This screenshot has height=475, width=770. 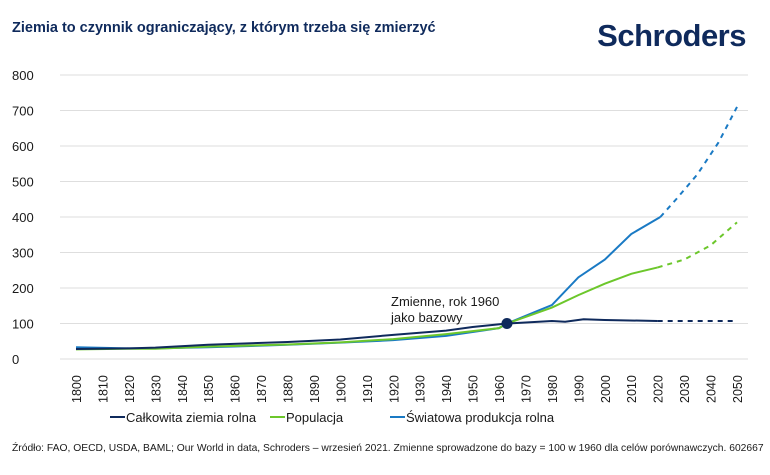 I want to click on x-tick-label: 1940, so click(x=447, y=389).